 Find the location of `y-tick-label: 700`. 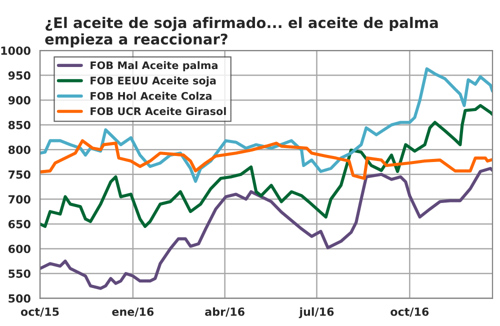

y-tick-label: 700 is located at coordinates (19, 199).